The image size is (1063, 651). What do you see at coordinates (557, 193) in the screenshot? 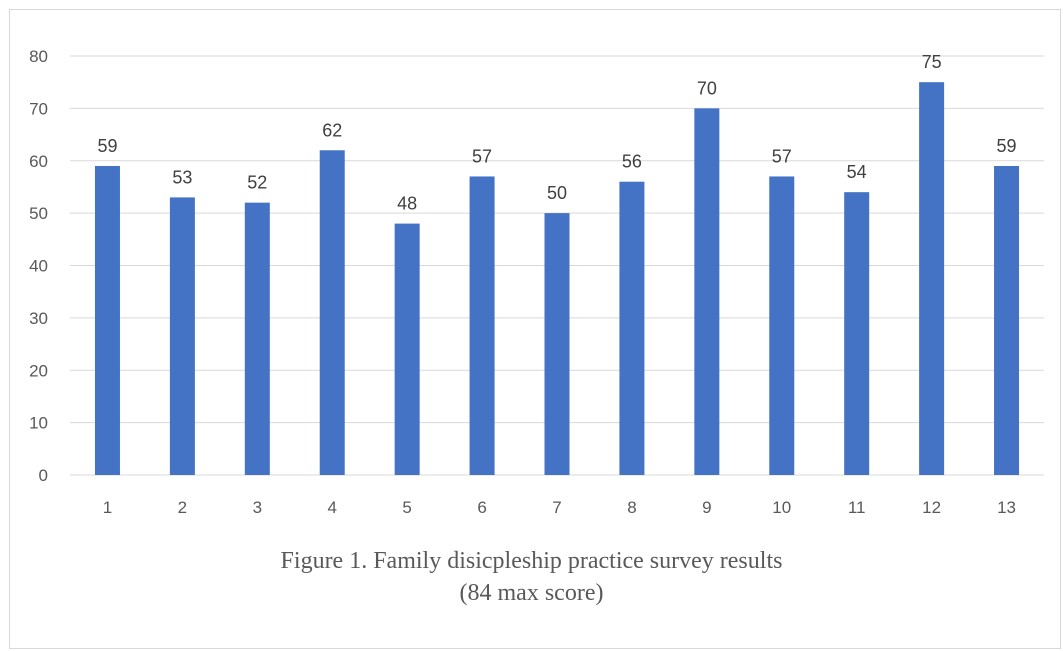
I see `data-label: 50` at bounding box center [557, 193].